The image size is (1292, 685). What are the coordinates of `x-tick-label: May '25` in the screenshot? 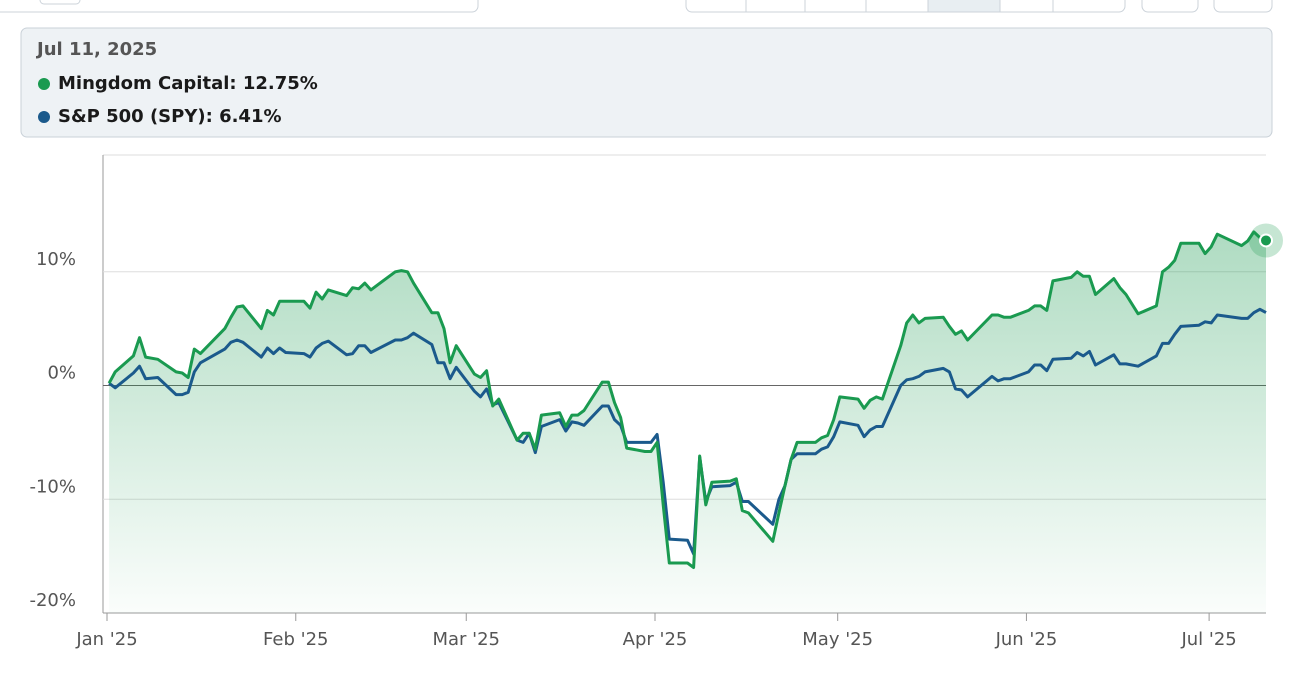 It's located at (837, 639).